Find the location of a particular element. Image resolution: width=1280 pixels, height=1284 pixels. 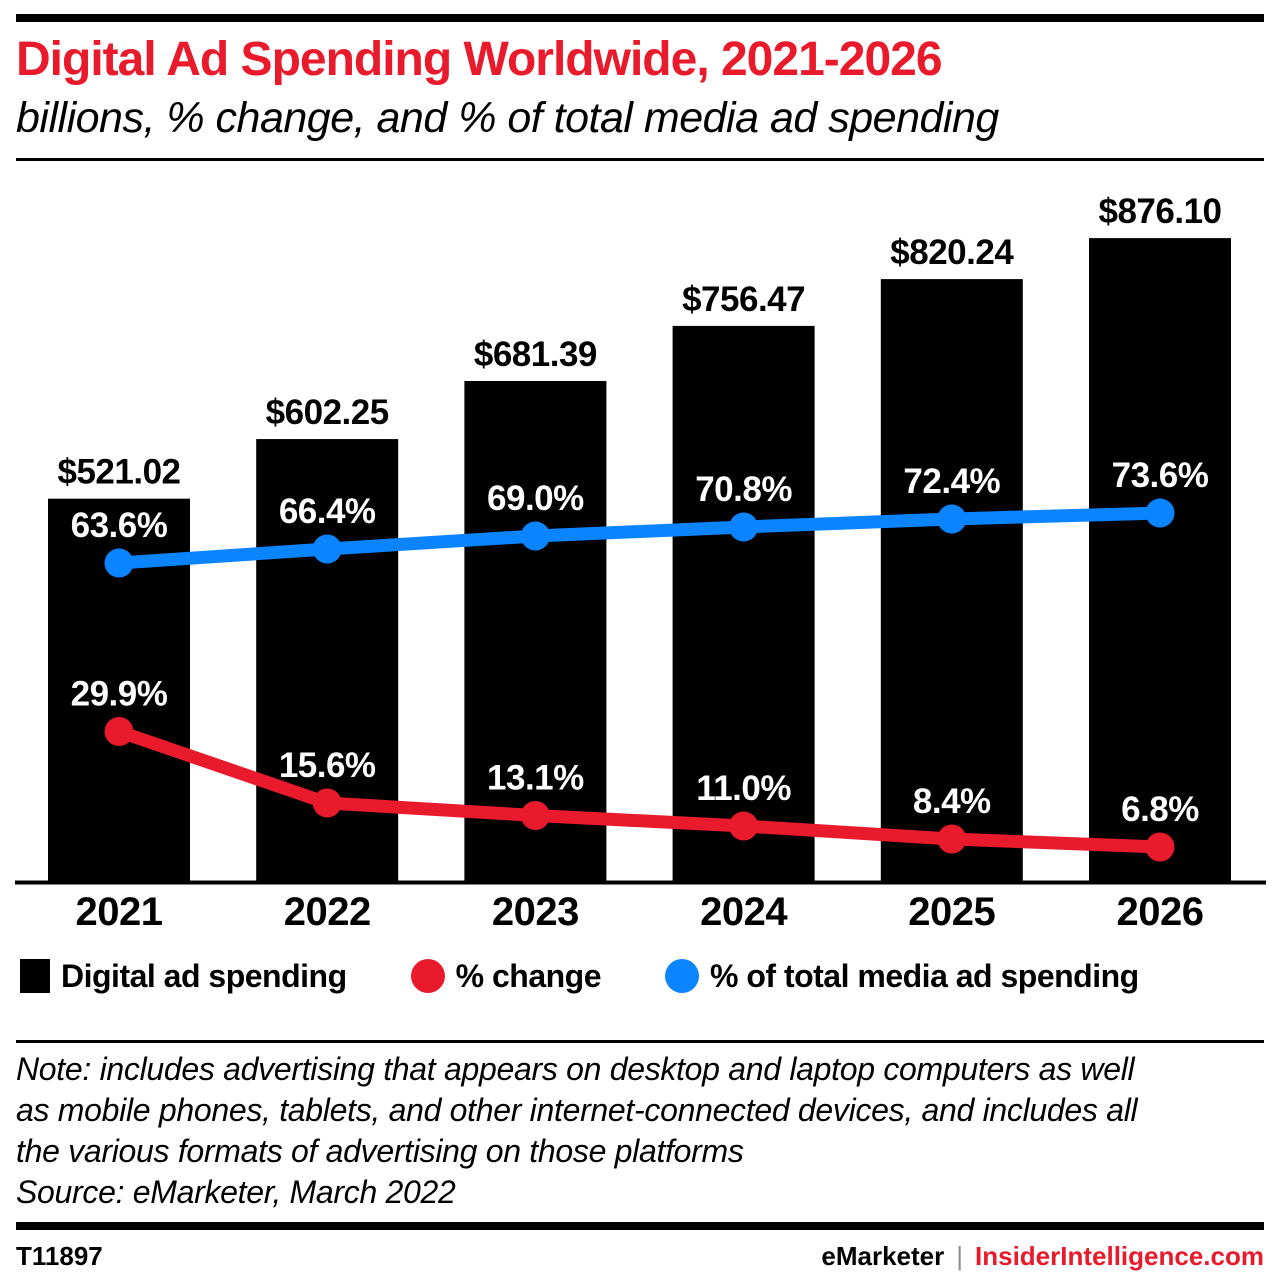

pct-change-swatch-icon is located at coordinates (427, 976).